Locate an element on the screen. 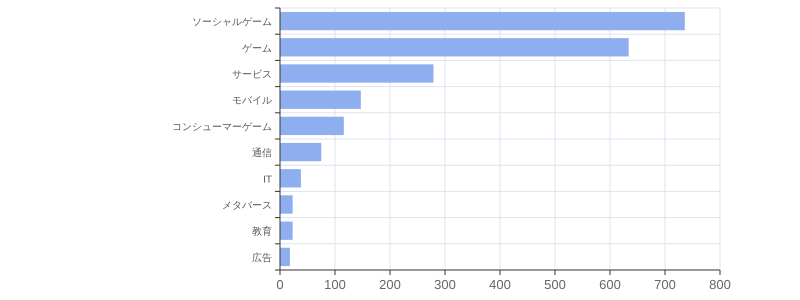  y-tick-label: ソーシャルゲーム is located at coordinates (232, 22).